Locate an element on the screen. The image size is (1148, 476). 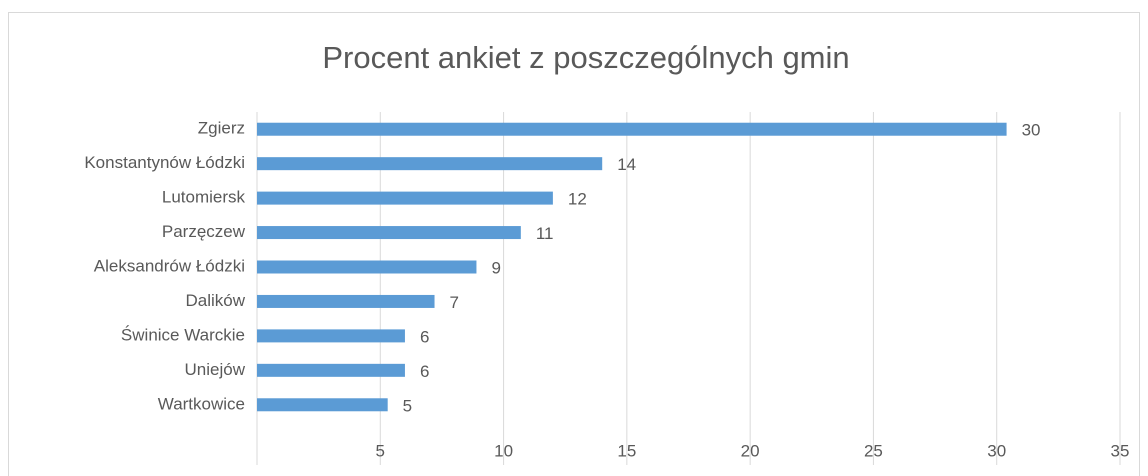
x-tick-label: 25 is located at coordinates (873, 450).